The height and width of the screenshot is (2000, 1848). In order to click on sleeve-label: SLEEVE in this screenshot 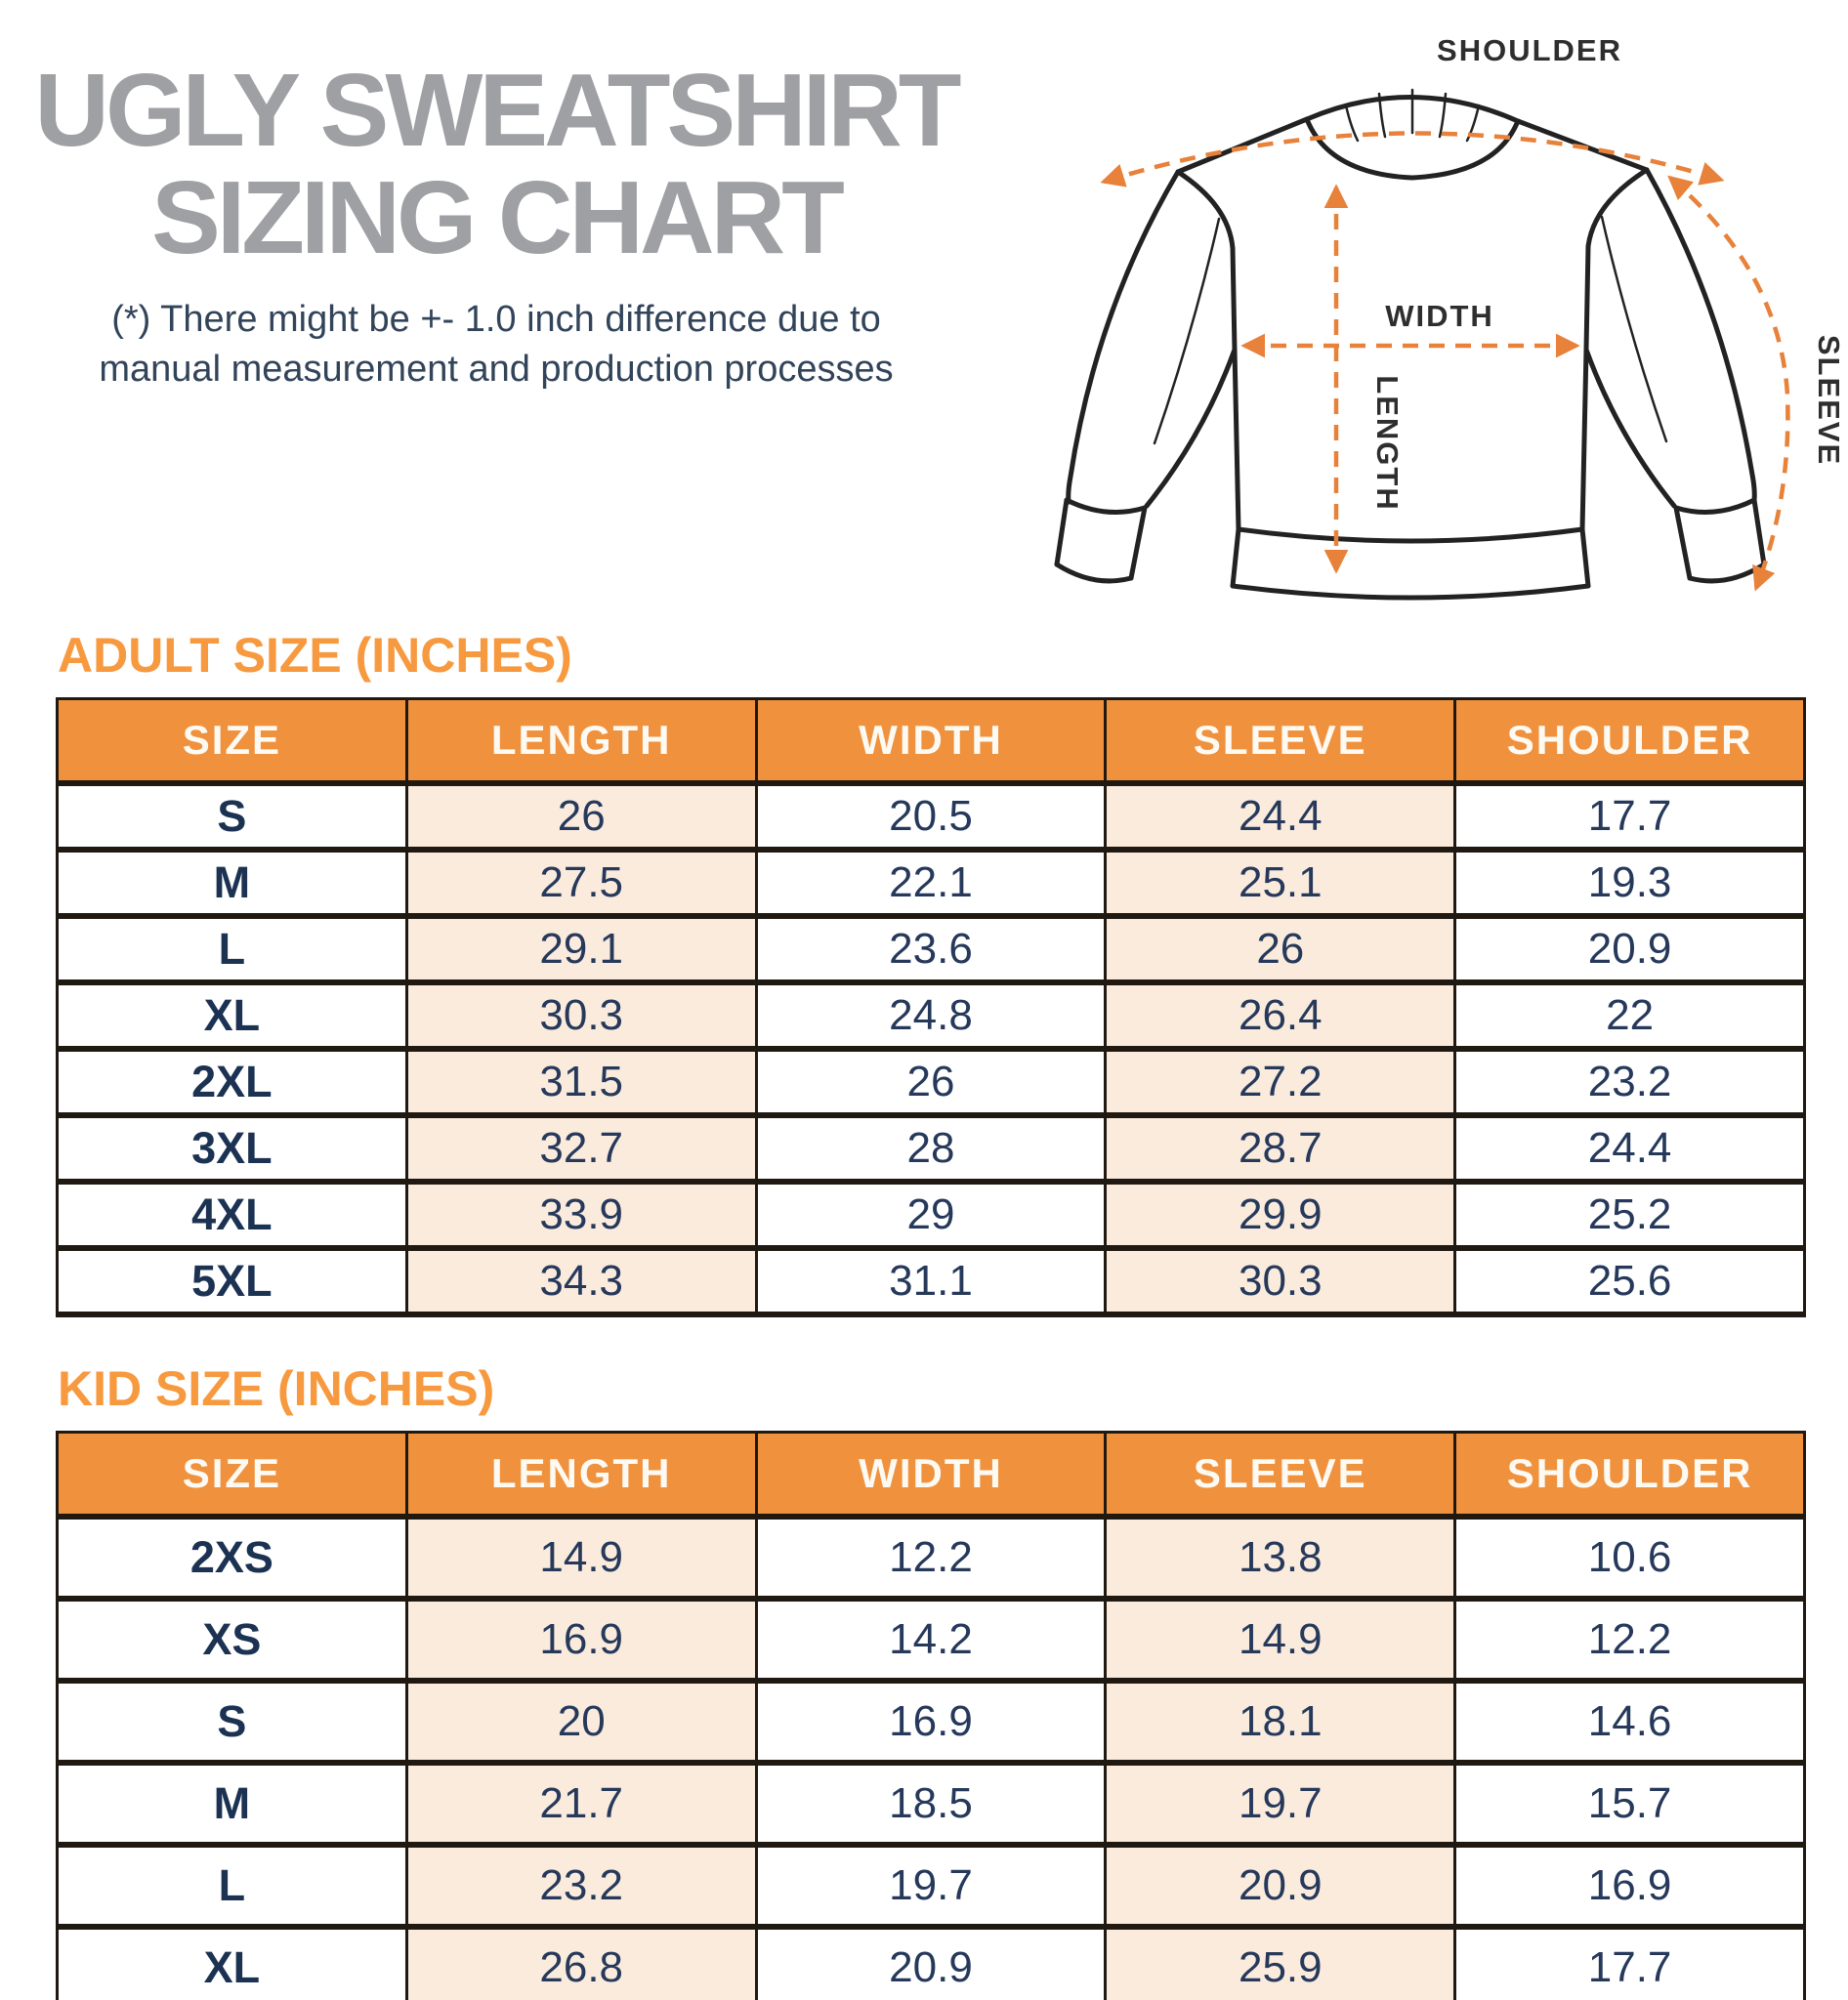, I will do `click(1829, 400)`.